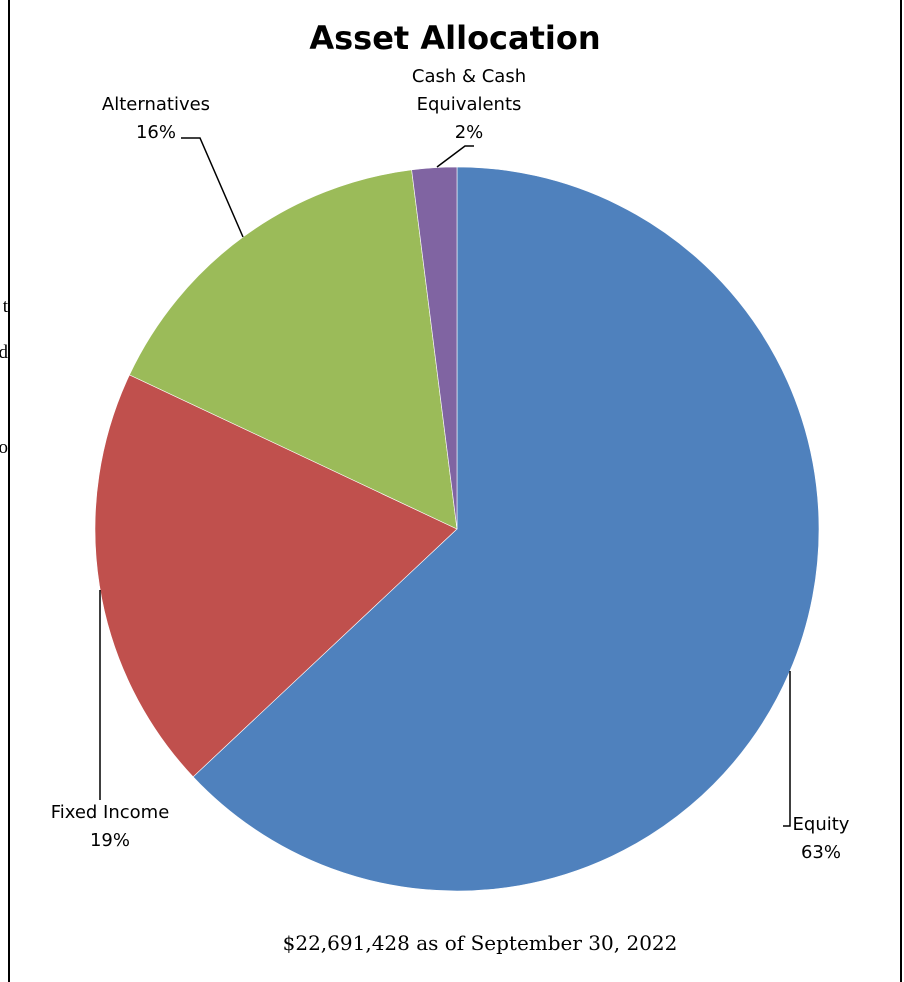  Describe the element at coordinates (4, 447) in the screenshot. I see `clipped-page-text-3: o` at that location.